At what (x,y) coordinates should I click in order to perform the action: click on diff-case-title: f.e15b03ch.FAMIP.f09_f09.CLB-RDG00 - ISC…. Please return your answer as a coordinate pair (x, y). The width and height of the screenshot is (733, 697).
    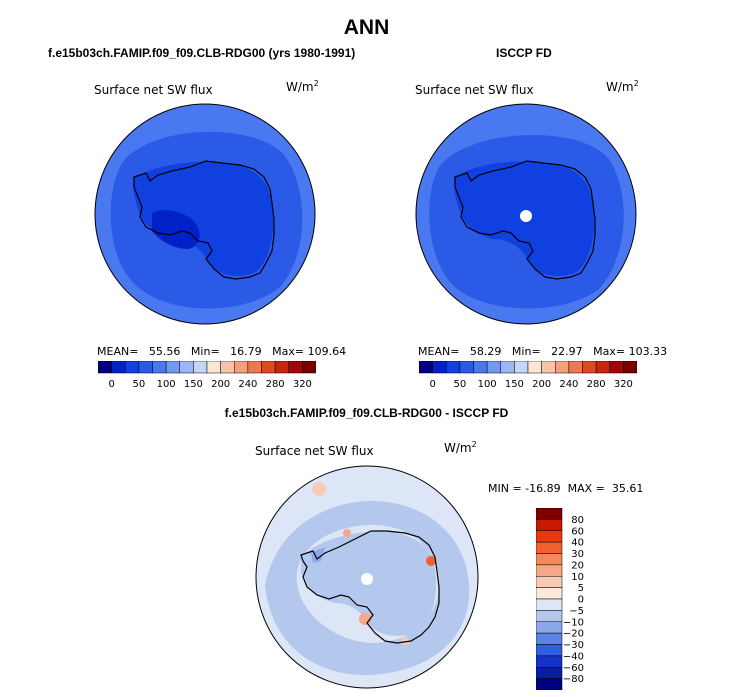
    Looking at the image, I should click on (366, 413).